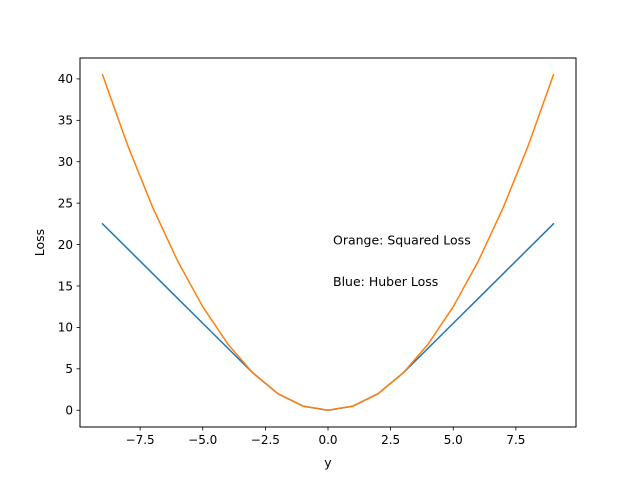 This screenshot has width=640, height=480. I want to click on y-ticks: 0 5 10 15 20 25 30 35 40, so click(69, 245).